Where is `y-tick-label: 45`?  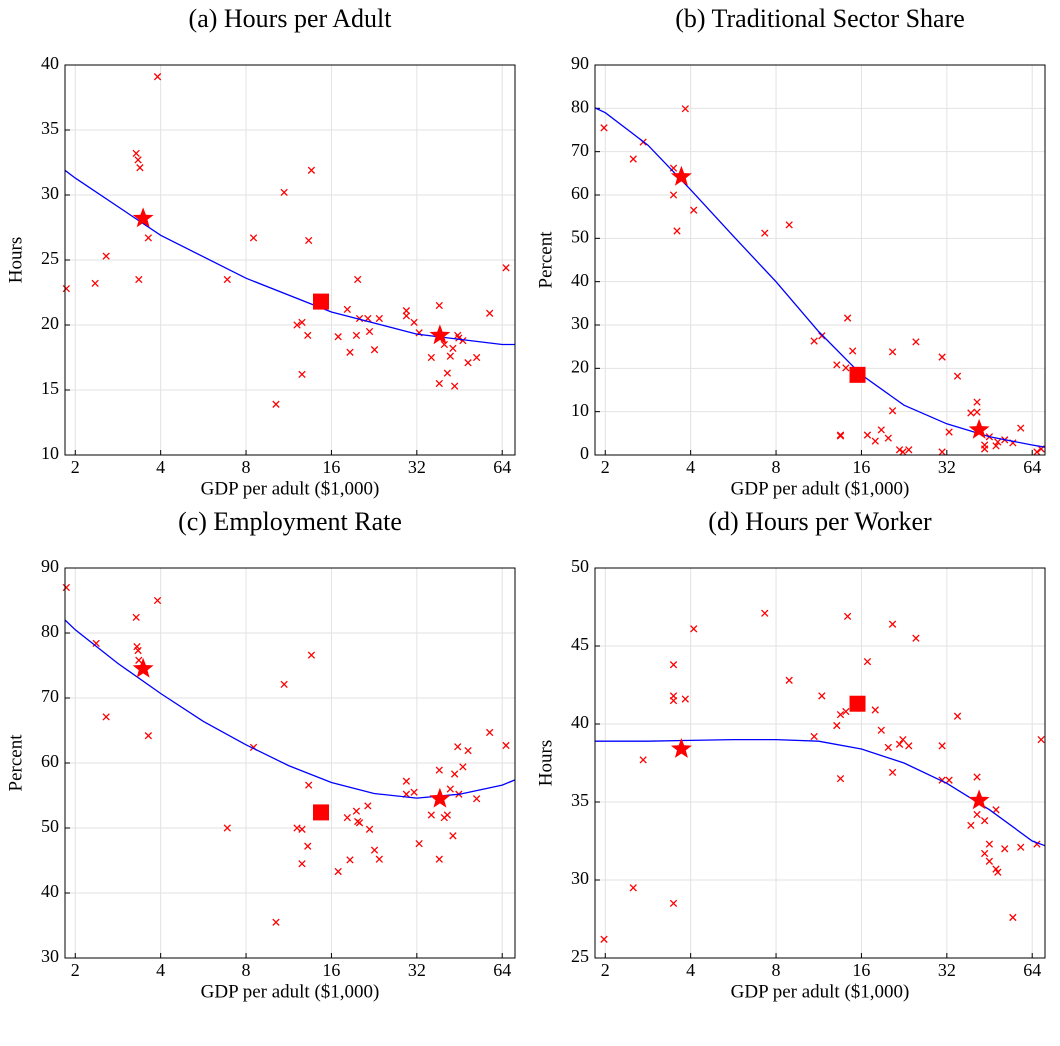 y-tick-label: 45 is located at coordinates (580, 644).